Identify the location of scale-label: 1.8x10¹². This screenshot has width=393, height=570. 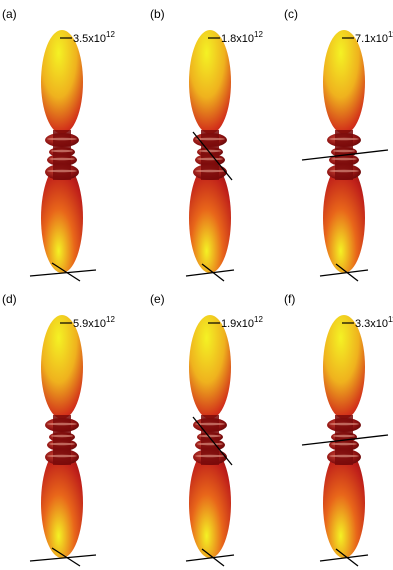
(242, 37).